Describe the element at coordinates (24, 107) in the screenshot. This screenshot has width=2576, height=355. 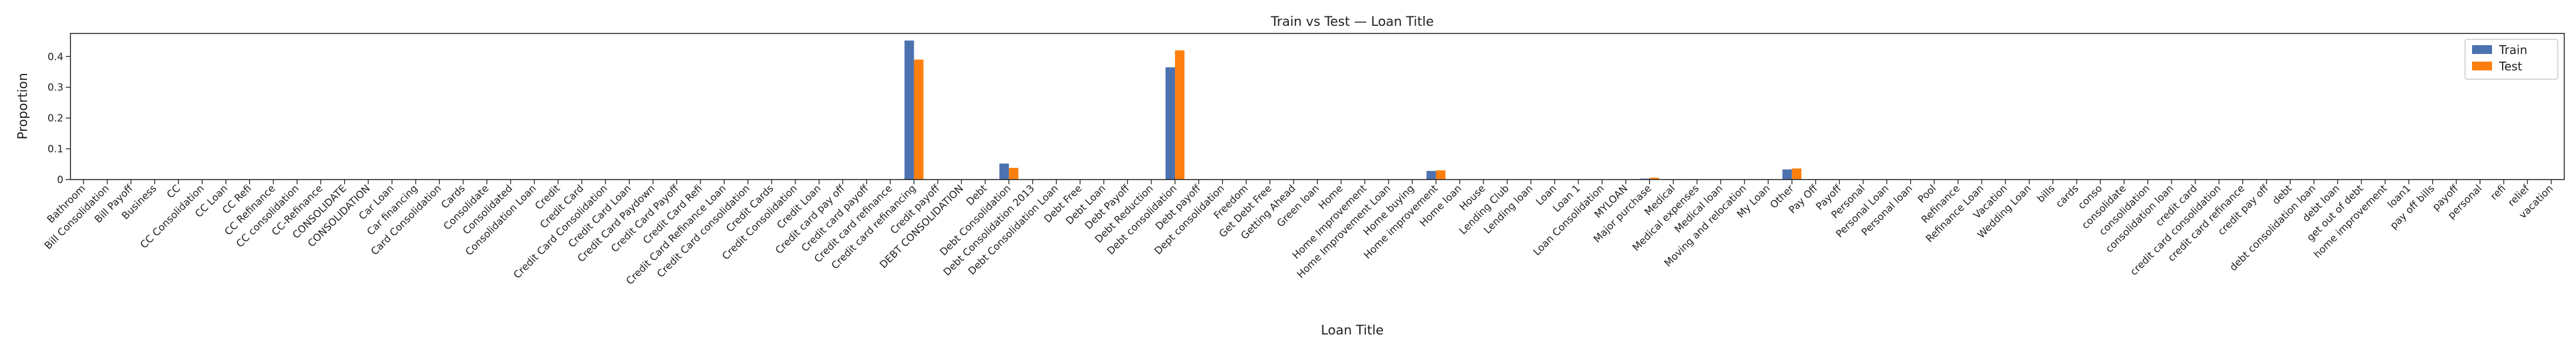
I see `y-axis-label: Proportion` at that location.